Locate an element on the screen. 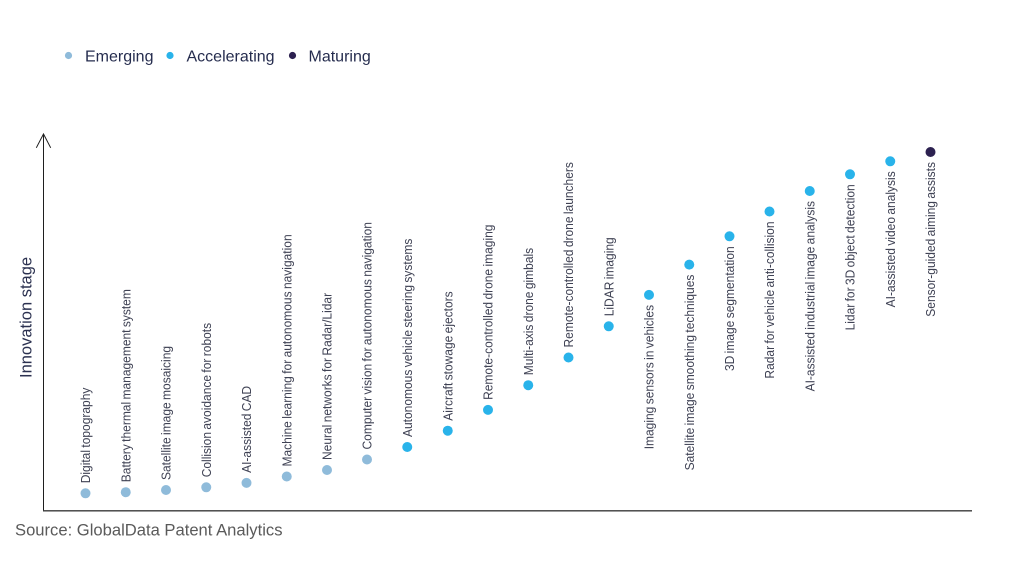 The image size is (1024, 576). svg-text: Emerging is located at coordinates (119, 57).